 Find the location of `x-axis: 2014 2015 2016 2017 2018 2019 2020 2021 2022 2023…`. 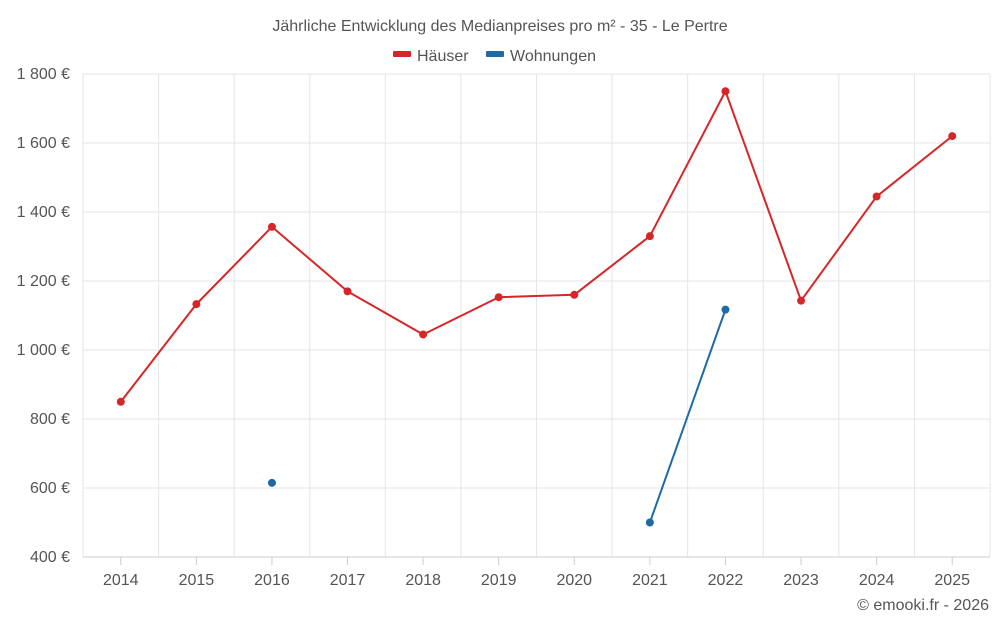

x-axis: 2014 2015 2016 2017 2018 2019 2020 2021 2022 2023… is located at coordinates (536, 572).